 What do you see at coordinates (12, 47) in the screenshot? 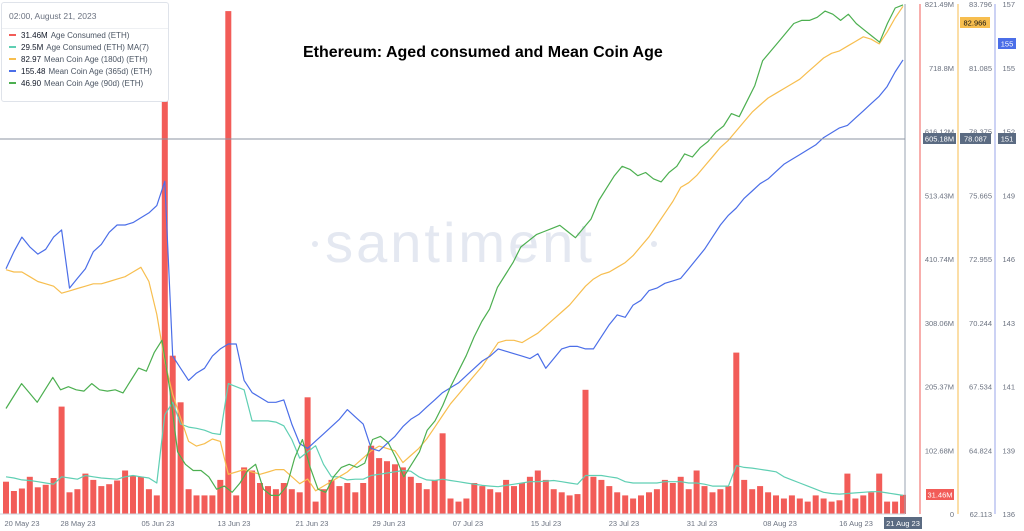
I see `legend-swatch` at bounding box center [12, 47].